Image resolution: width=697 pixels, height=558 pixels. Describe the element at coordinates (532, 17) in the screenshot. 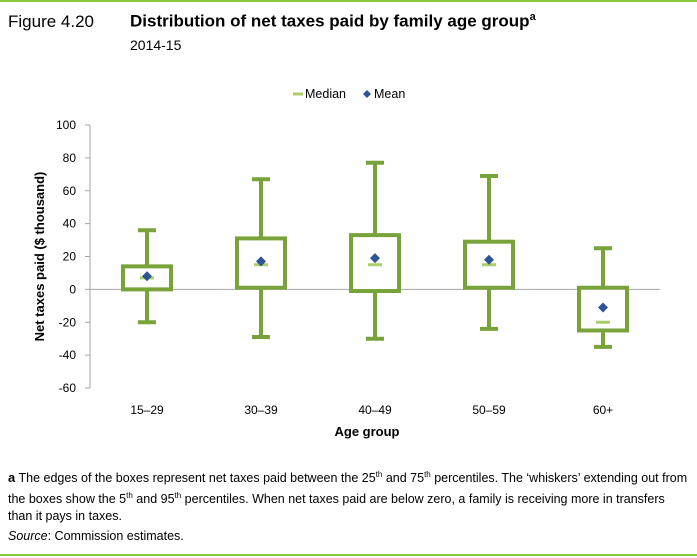

I see `figure-title-note-marker: a` at that location.